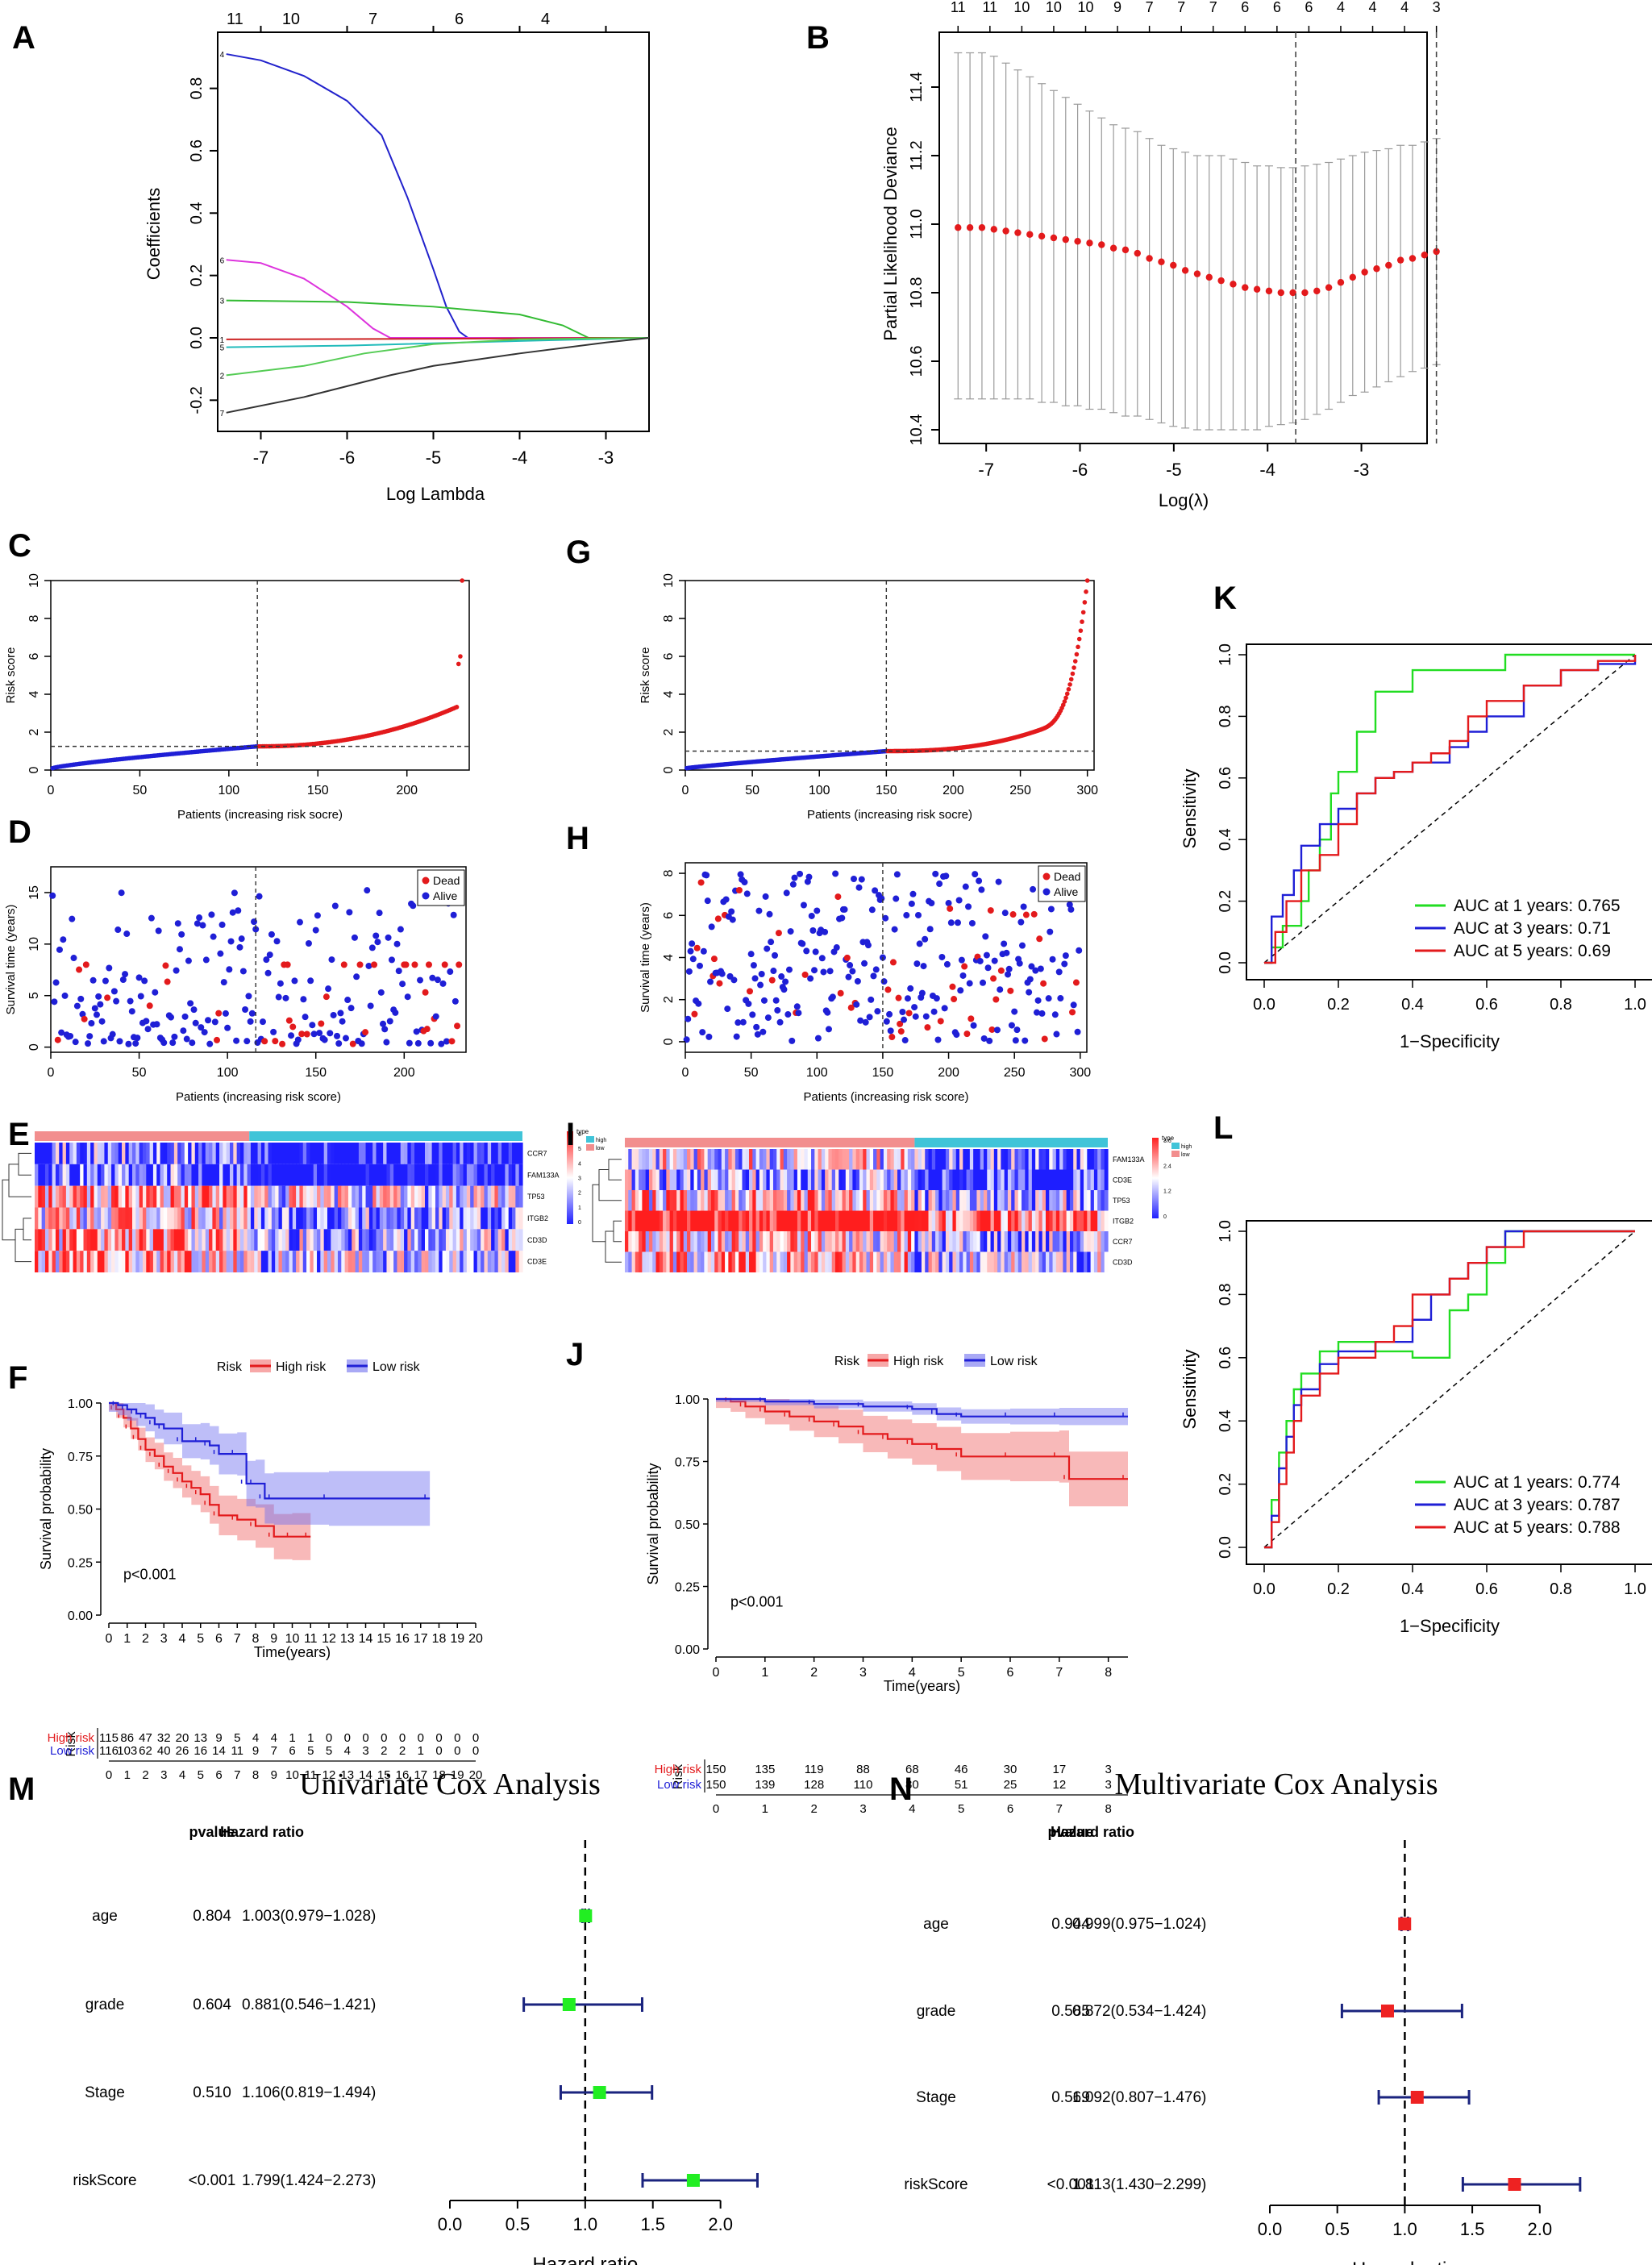 Image resolution: width=1652 pixels, height=2265 pixels. What do you see at coordinates (1539, 2229) in the screenshot?
I see `x-tick-label: 2.0` at bounding box center [1539, 2229].